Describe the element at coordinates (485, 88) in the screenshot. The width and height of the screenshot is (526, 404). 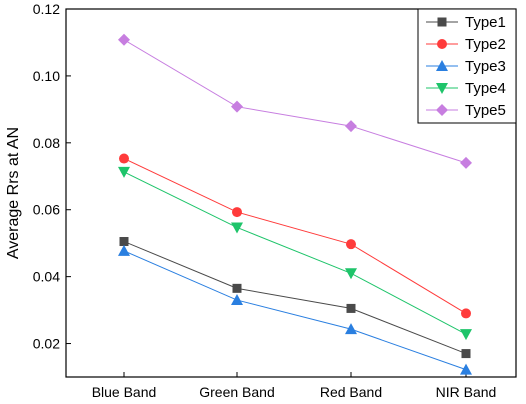
I see `legend-label: Type4` at that location.